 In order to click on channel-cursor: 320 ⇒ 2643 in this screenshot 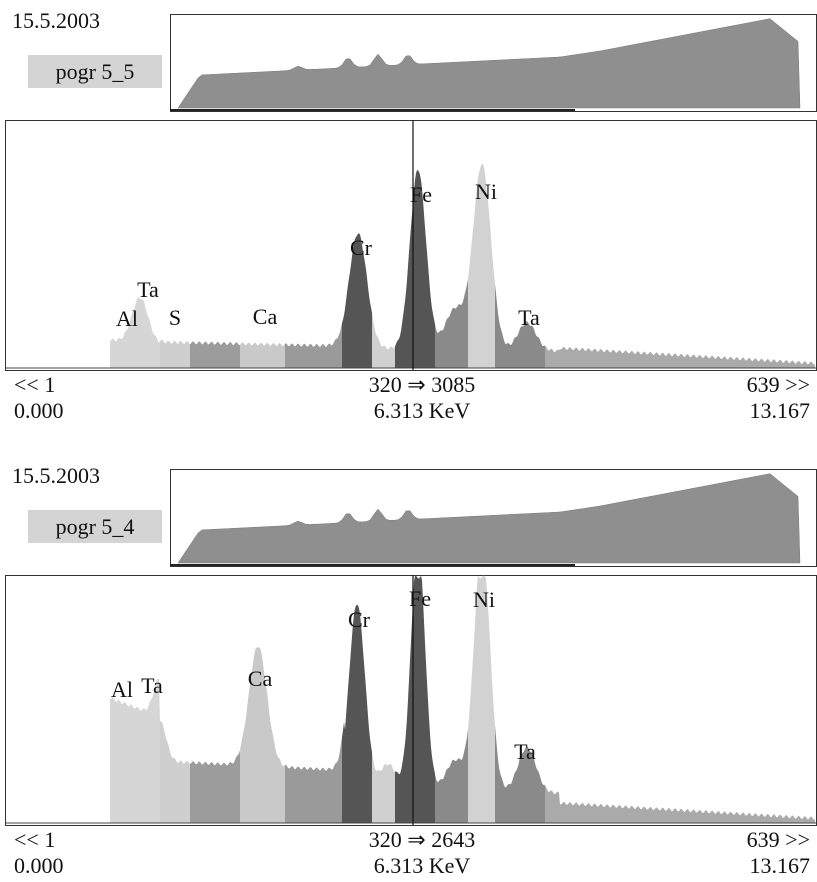, I will do `click(422, 839)`.